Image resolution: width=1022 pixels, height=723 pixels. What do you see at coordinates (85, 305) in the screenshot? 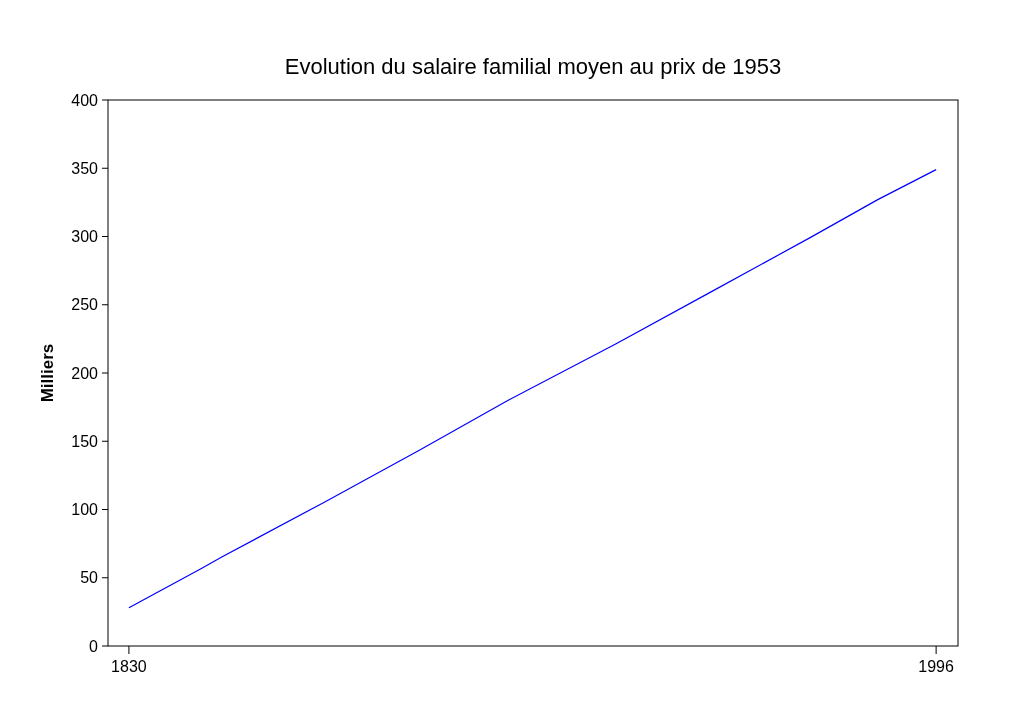
I see `y-tick-label: 250` at bounding box center [85, 305].